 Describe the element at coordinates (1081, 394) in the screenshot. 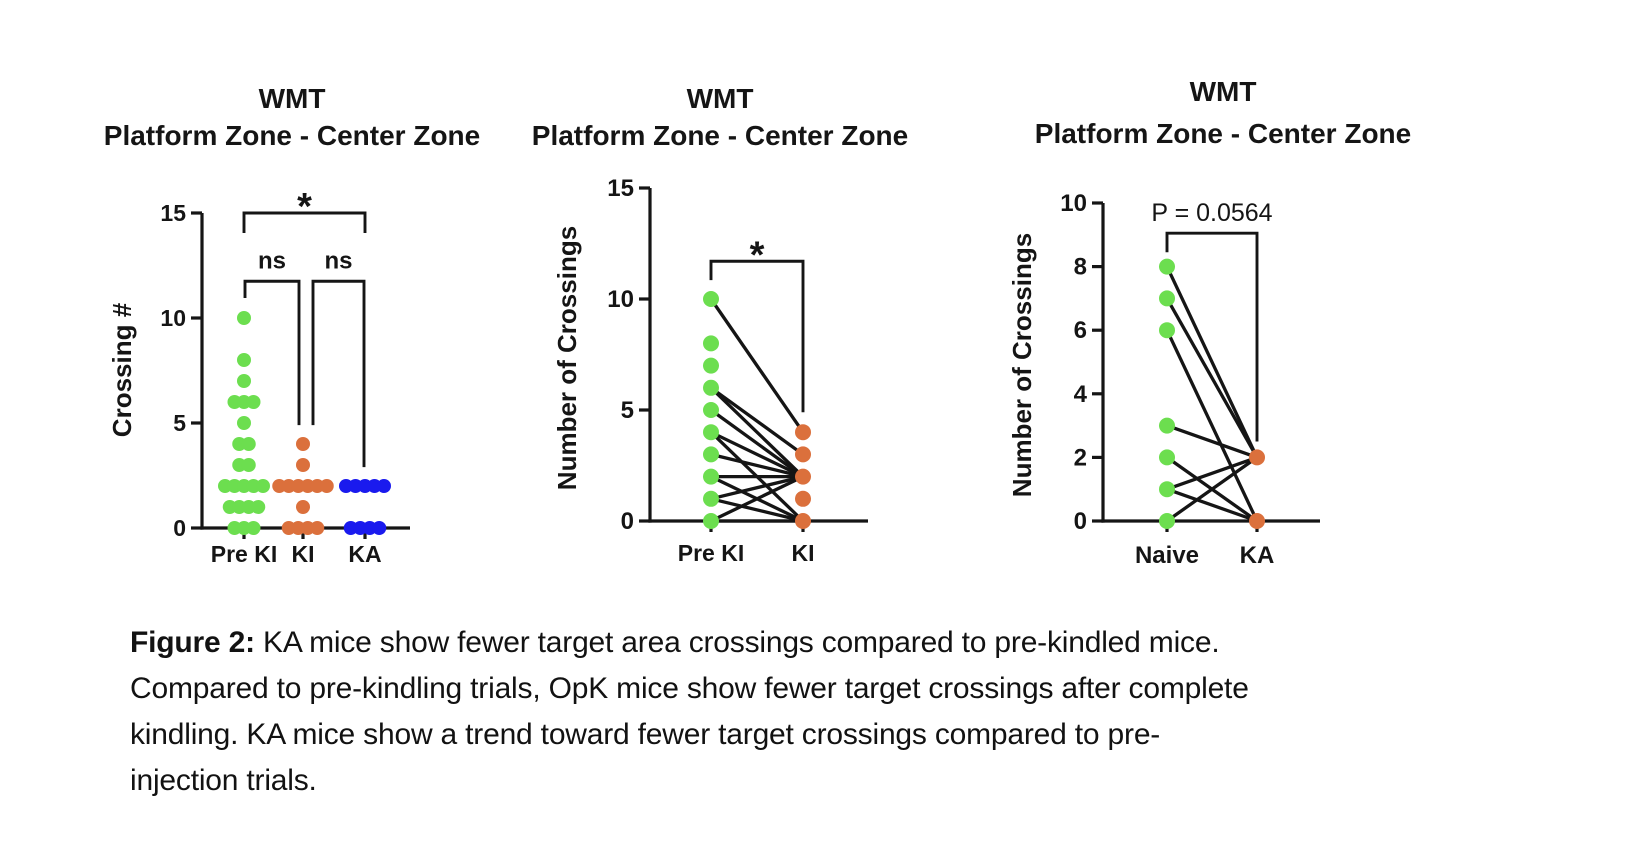

I see `y-tick-label: 4` at that location.